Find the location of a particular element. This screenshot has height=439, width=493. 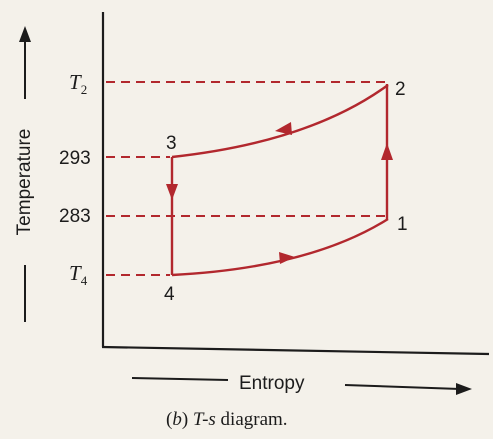

x-title-line-left is located at coordinates (180, 379).